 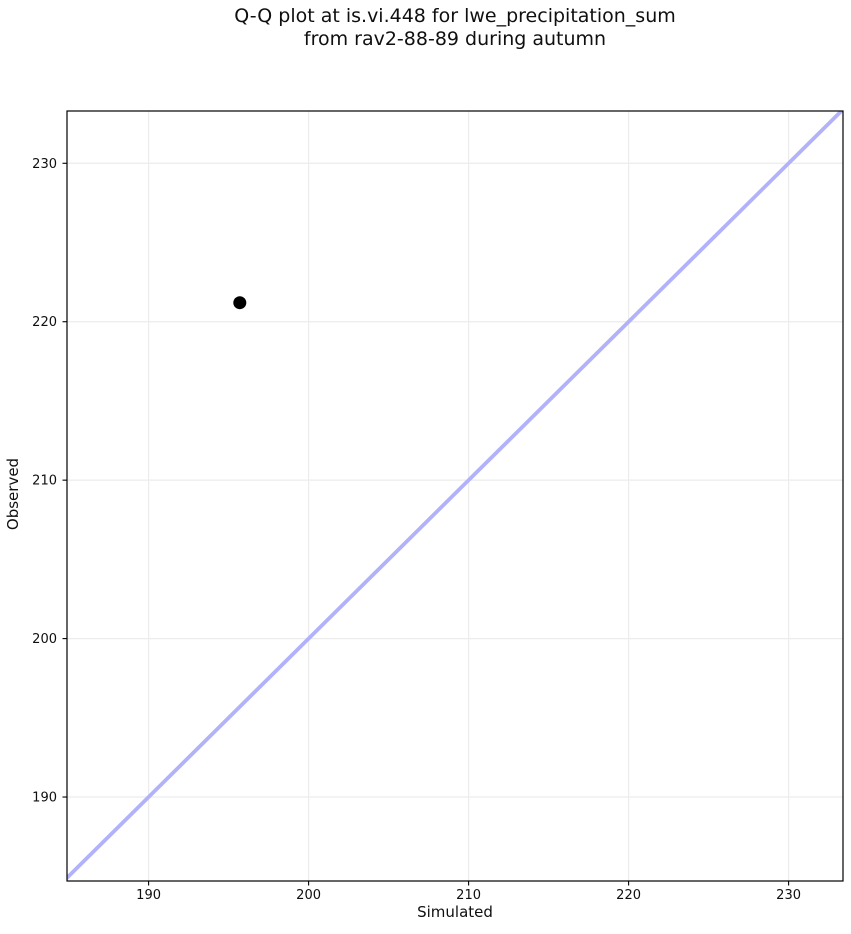 I want to click on x-tick-label: 230, so click(x=788, y=895).